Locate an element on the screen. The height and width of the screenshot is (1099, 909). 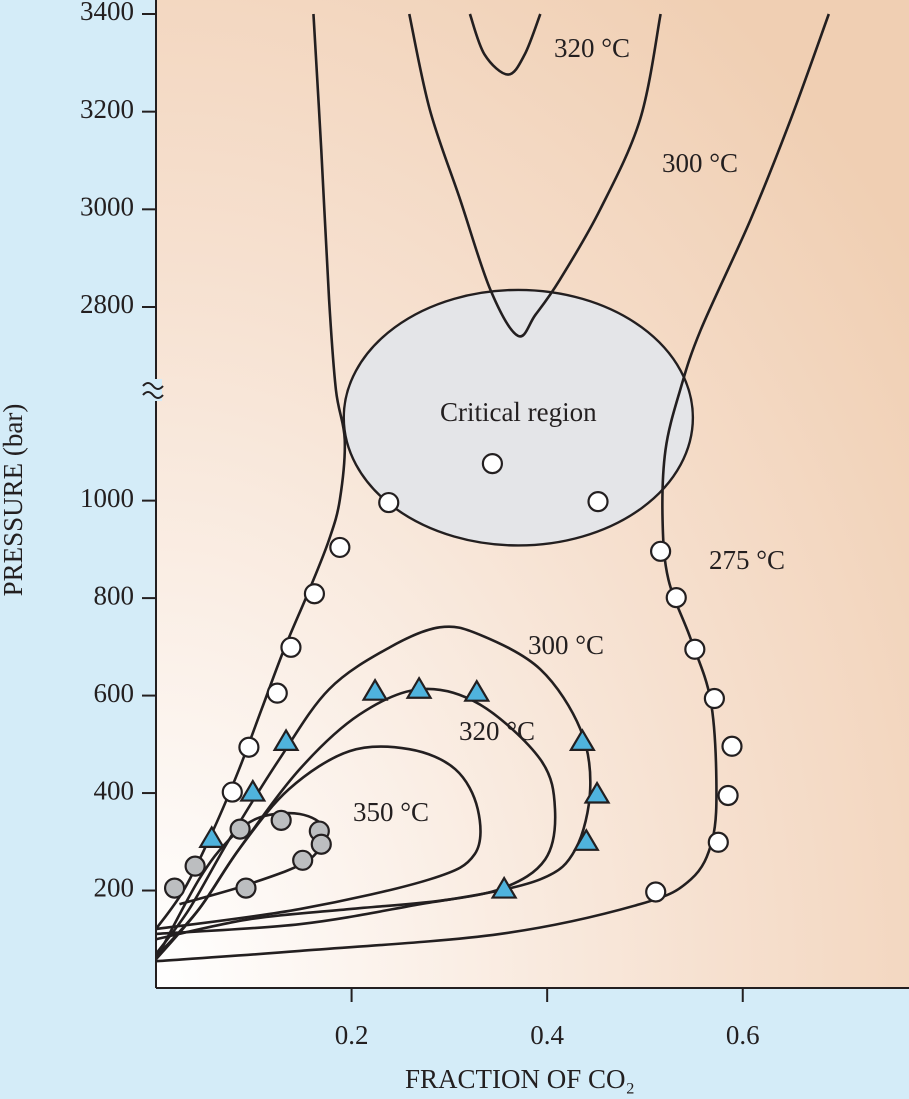
axis-break-mark is located at coordinates (153, 390).